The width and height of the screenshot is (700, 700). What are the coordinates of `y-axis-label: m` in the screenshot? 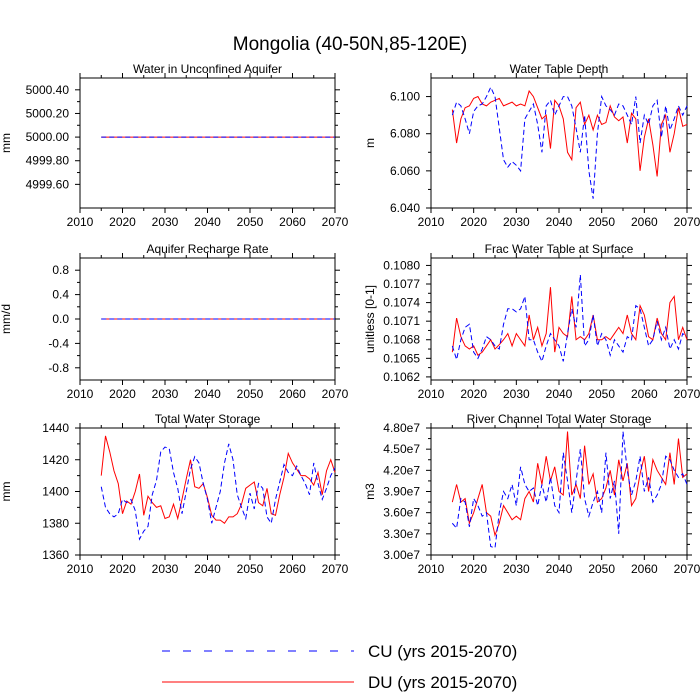 It's located at (370, 143).